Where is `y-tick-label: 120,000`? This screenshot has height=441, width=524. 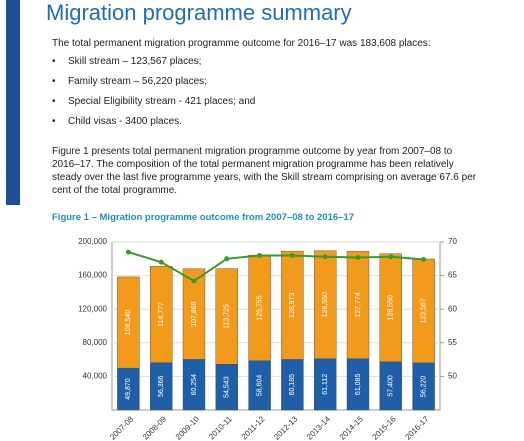
y-tick-label: 120,000 is located at coordinates (92, 308).